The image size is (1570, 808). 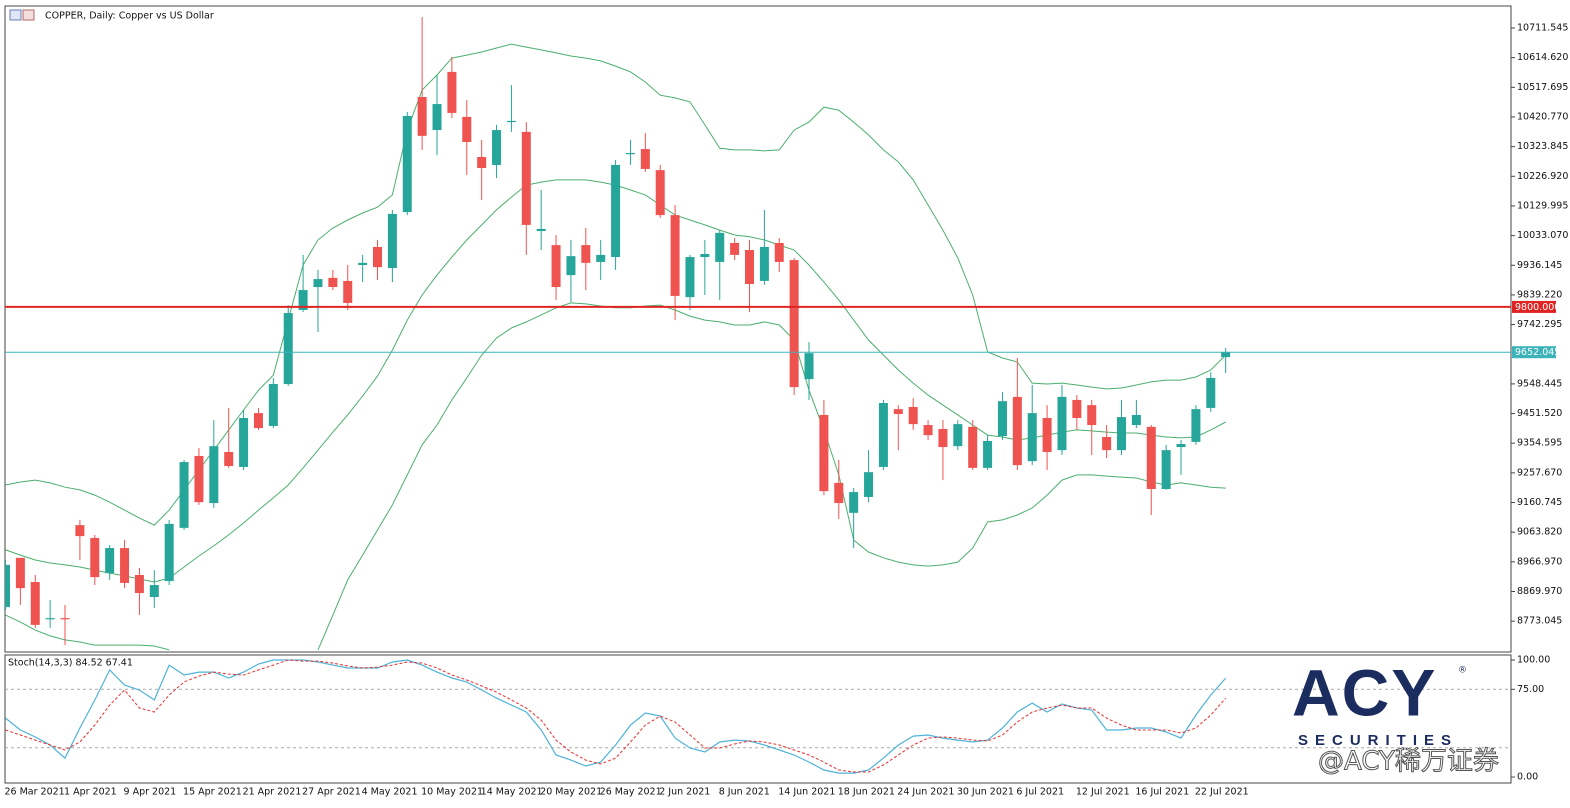 What do you see at coordinates (70, 663) in the screenshot?
I see `stoch-title: Stoch(14,3,3) 84.52 67.41` at bounding box center [70, 663].